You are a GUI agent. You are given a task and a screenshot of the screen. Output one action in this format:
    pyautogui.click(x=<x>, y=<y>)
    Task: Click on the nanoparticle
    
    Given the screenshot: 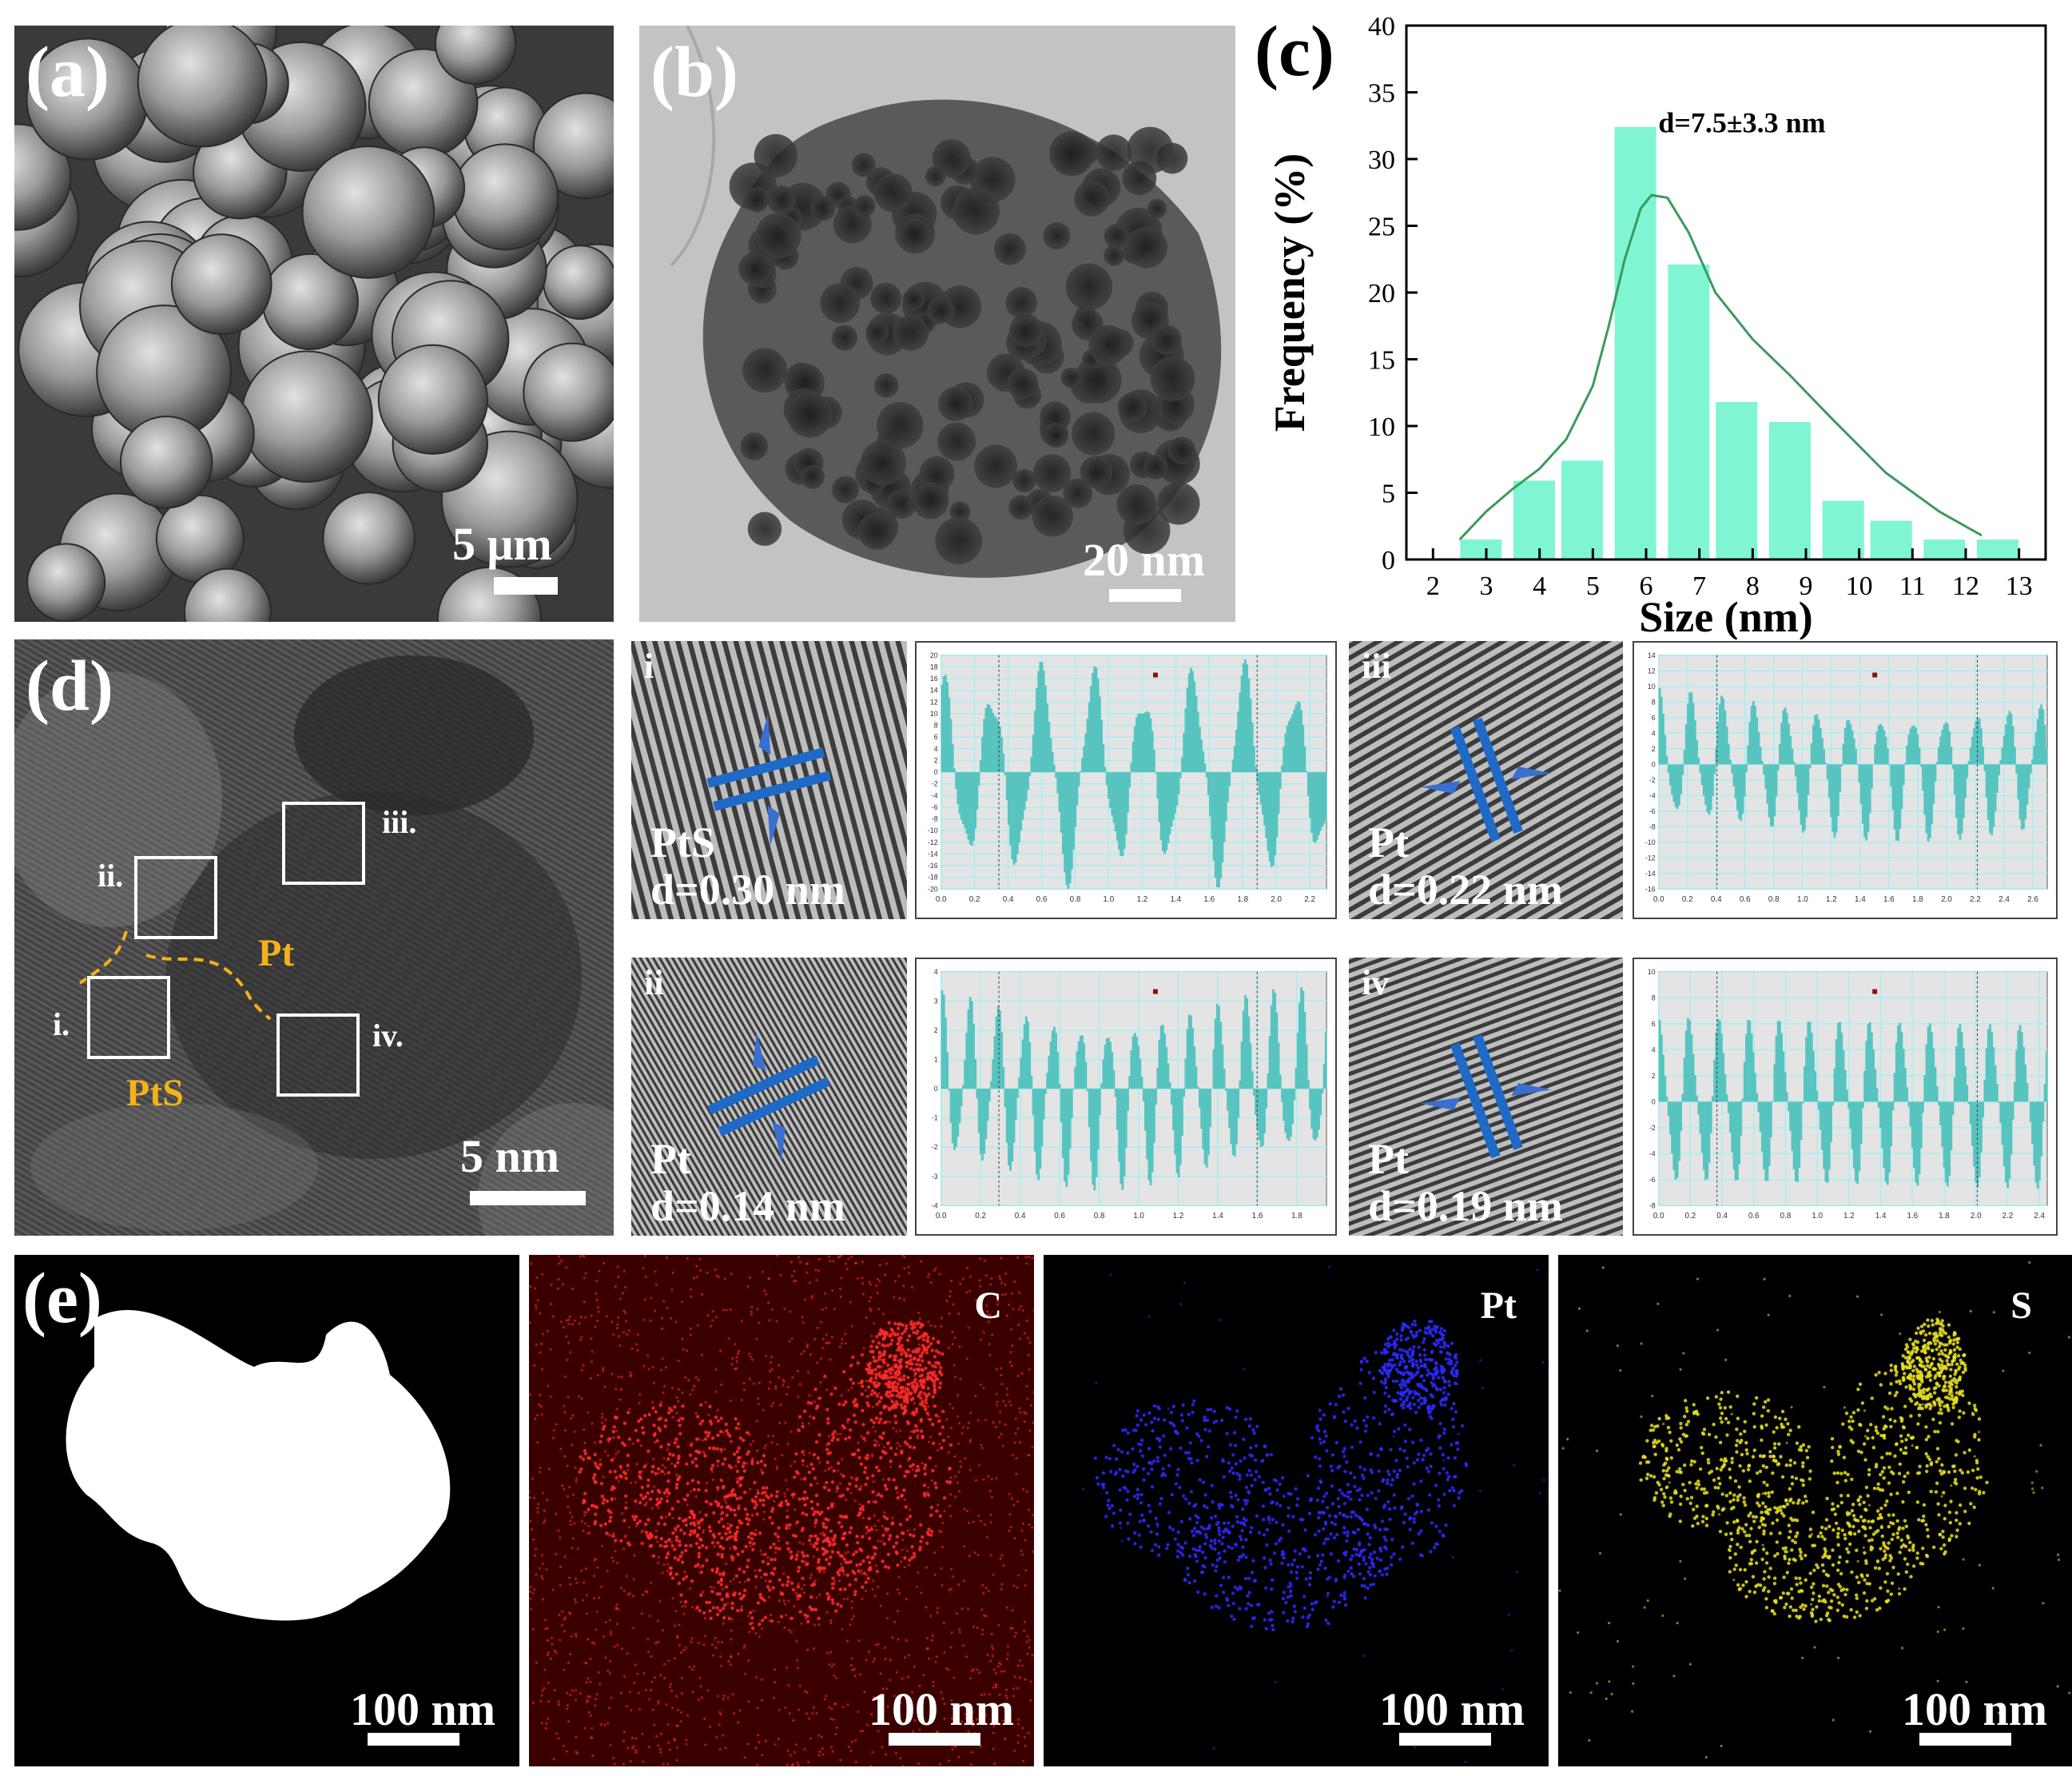 What is the action you would take?
    pyautogui.click(x=883, y=463)
    